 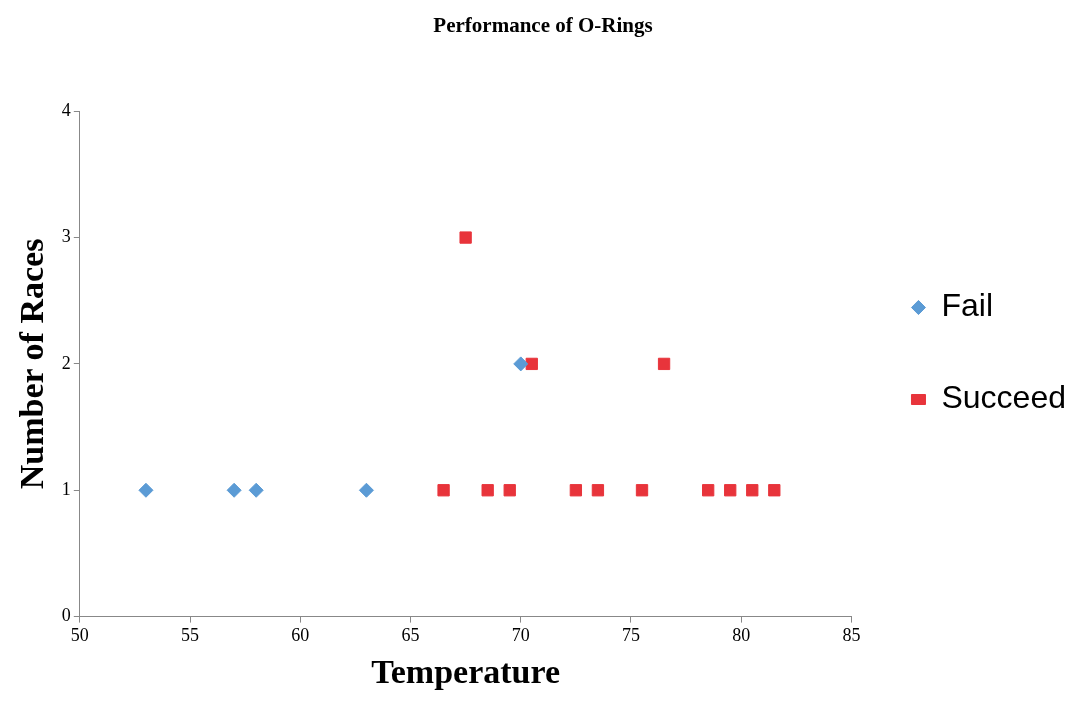 What do you see at coordinates (741, 635) in the screenshot?
I see `x-tick-label: 80` at bounding box center [741, 635].